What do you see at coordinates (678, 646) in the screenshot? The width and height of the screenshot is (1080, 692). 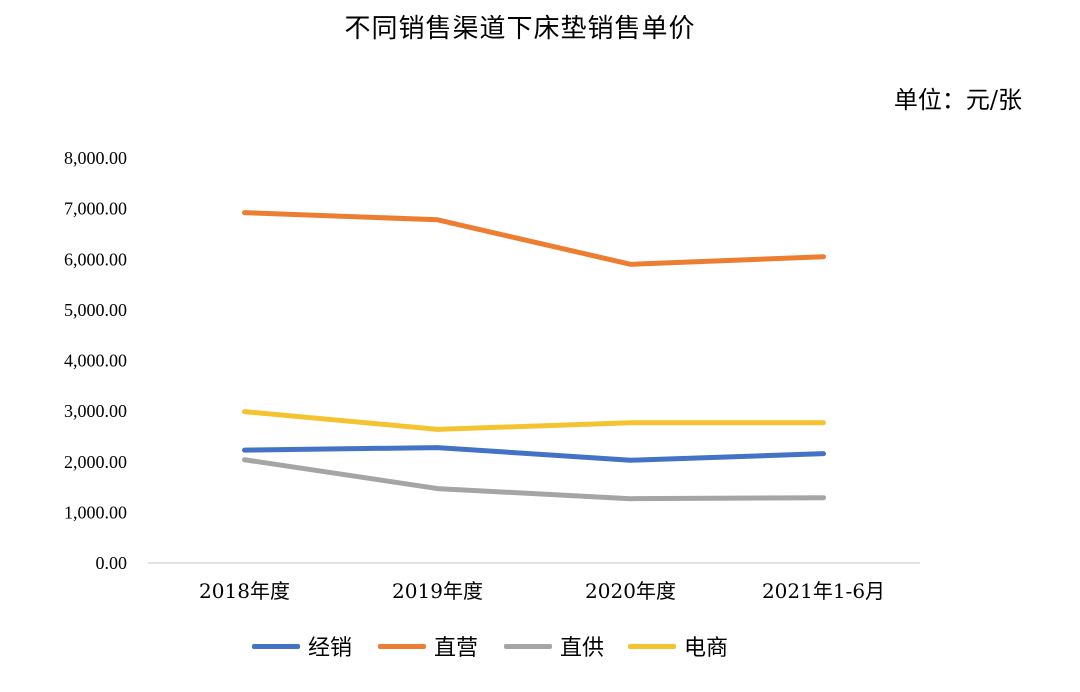 I see `legend-item: 电商` at bounding box center [678, 646].